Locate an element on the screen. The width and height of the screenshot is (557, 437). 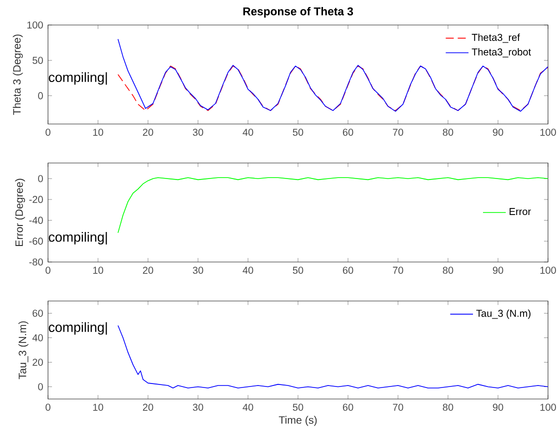
legend-label: Theta3_robot is located at coordinates (501, 53).